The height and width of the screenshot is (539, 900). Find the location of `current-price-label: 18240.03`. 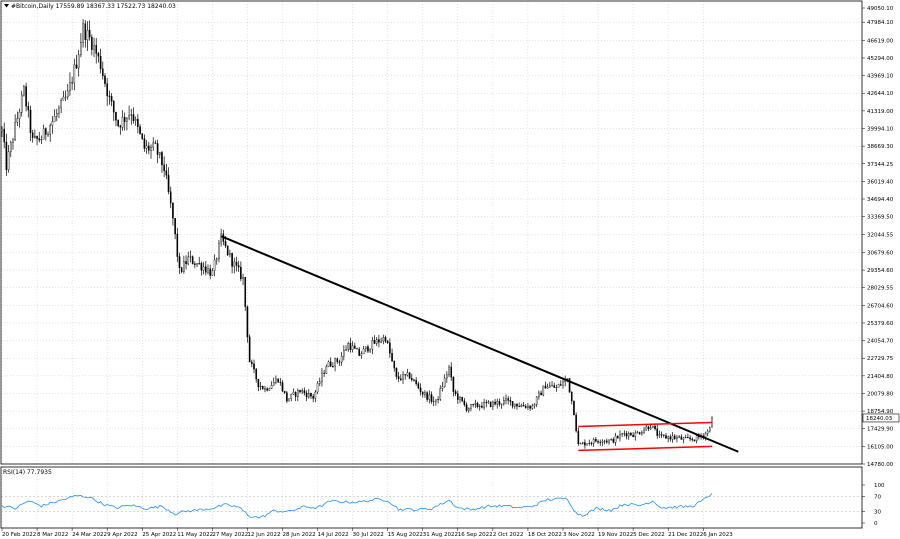

current-price-label: 18240.03 is located at coordinates (879, 419).